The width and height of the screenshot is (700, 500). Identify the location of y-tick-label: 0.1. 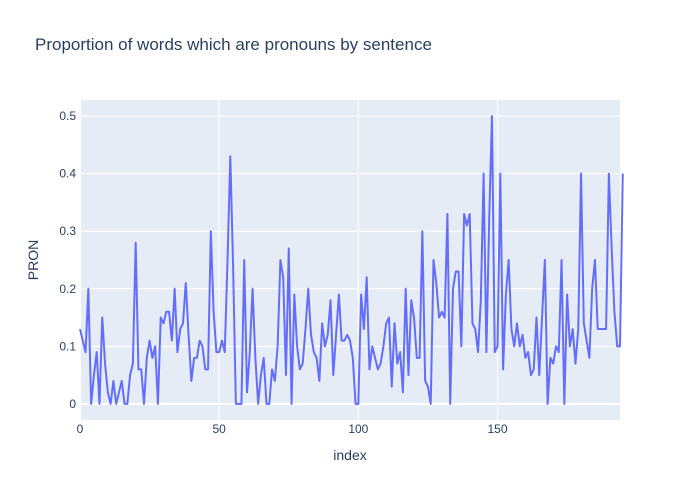
(67, 346).